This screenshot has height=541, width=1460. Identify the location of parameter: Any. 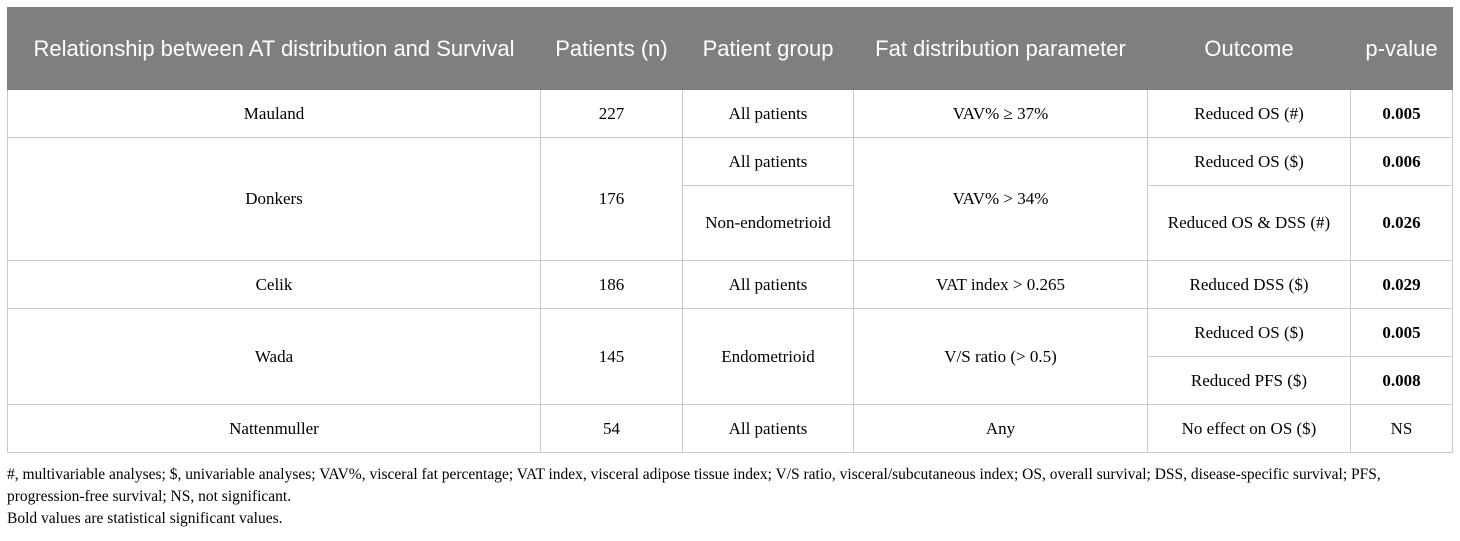
(1000, 428).